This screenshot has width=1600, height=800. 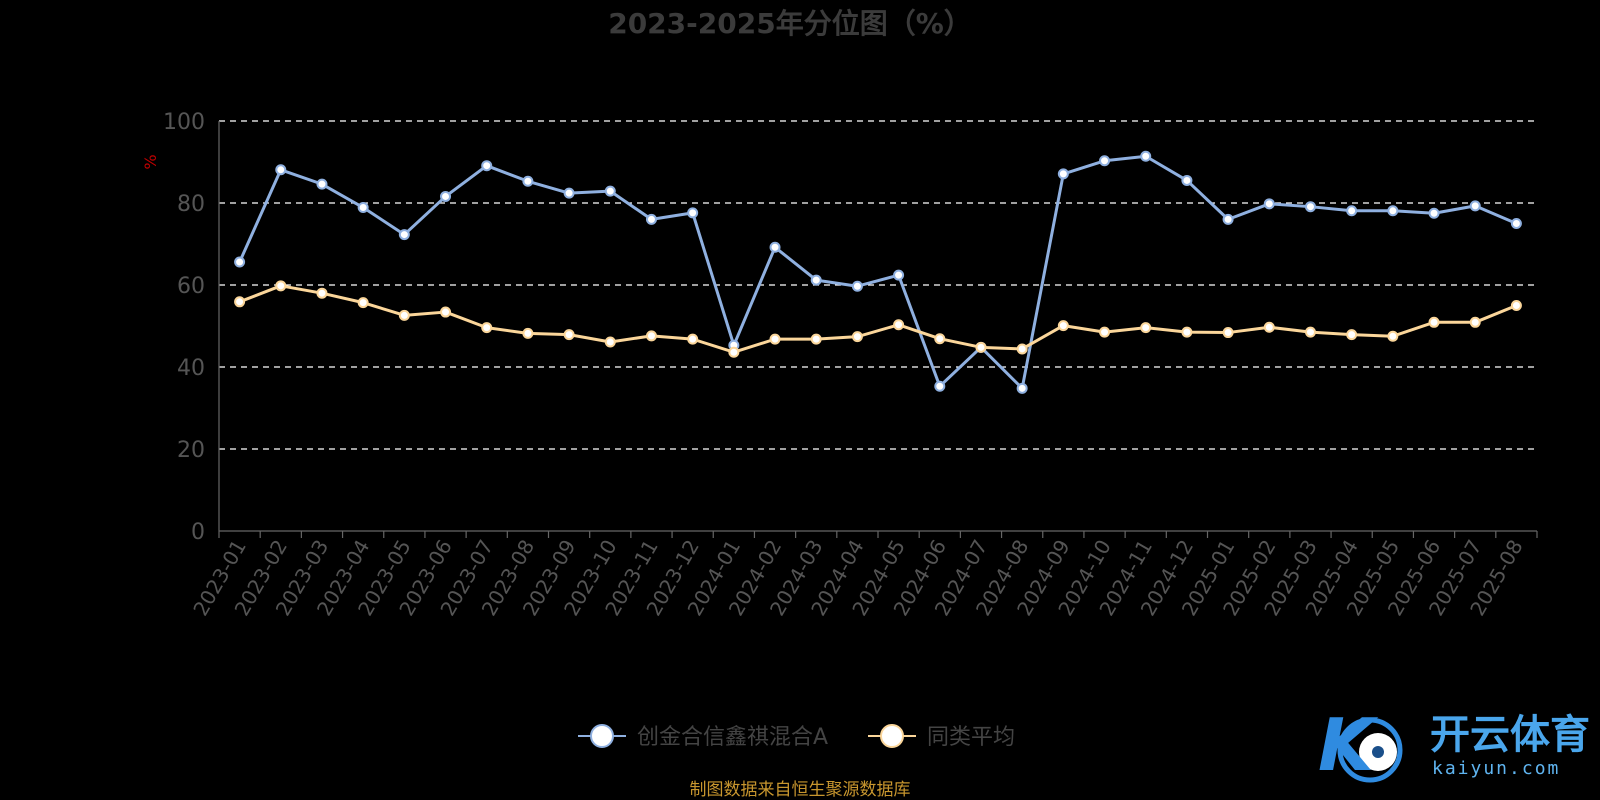 I want to click on chart-title: 2023-2025年分位图（%）, so click(x=790, y=23).